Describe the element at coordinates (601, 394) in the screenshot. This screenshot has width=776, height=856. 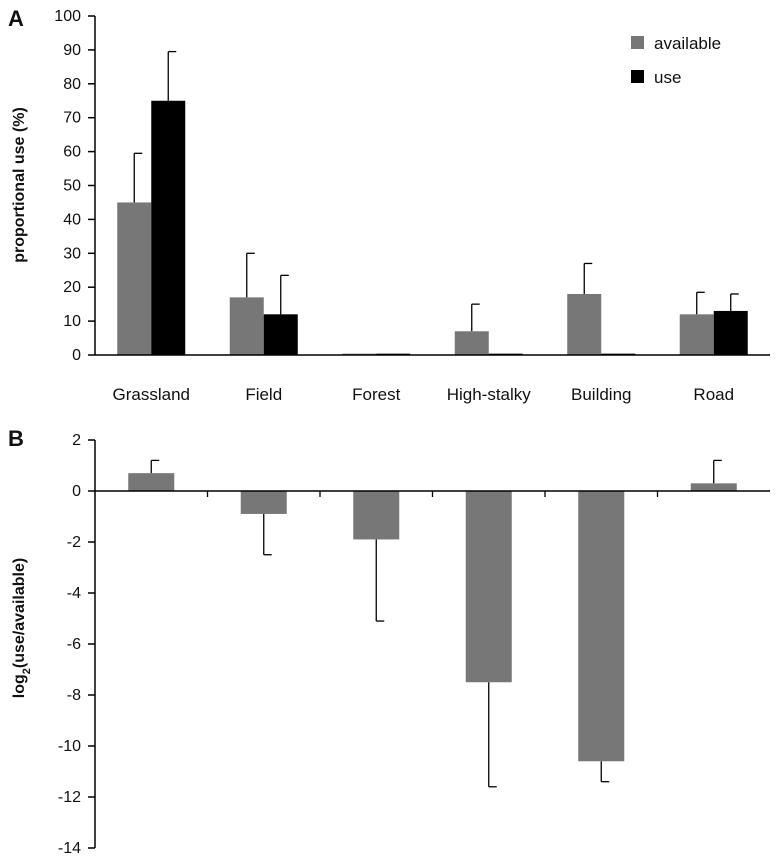
I see `category-label-building: Building` at that location.